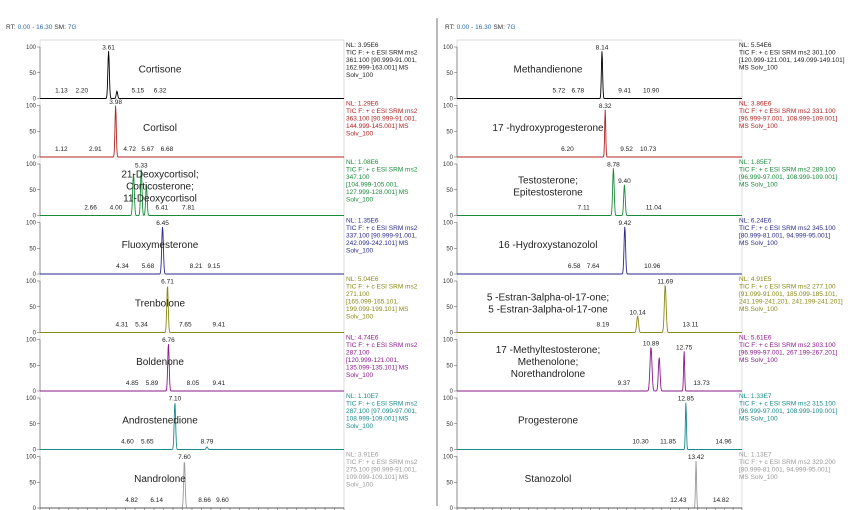 Image resolution: width=861 pixels, height=510 pixels. Describe the element at coordinates (377, 243) in the screenshot. I see `srm-info-line: 242.099-242.101] MS` at that location.